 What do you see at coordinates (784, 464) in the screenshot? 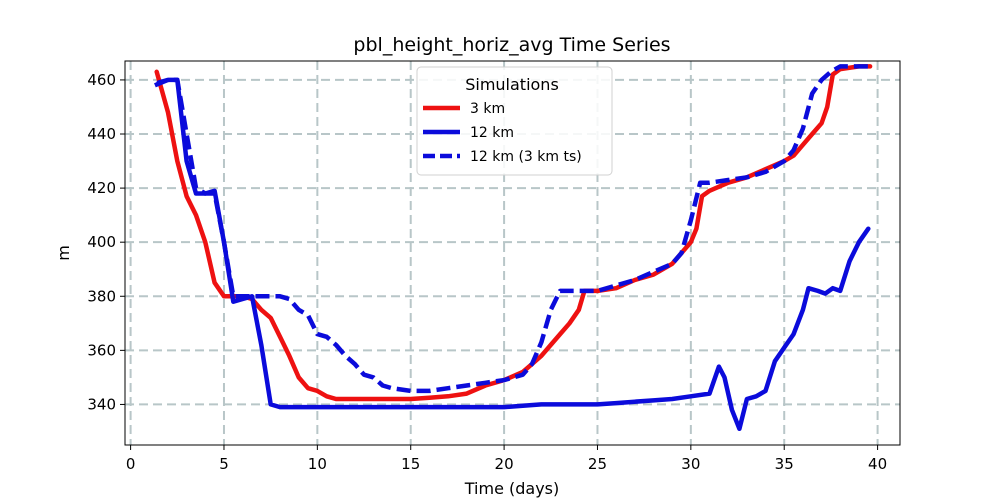
I see `x-tick-label: 35` at bounding box center [784, 464].